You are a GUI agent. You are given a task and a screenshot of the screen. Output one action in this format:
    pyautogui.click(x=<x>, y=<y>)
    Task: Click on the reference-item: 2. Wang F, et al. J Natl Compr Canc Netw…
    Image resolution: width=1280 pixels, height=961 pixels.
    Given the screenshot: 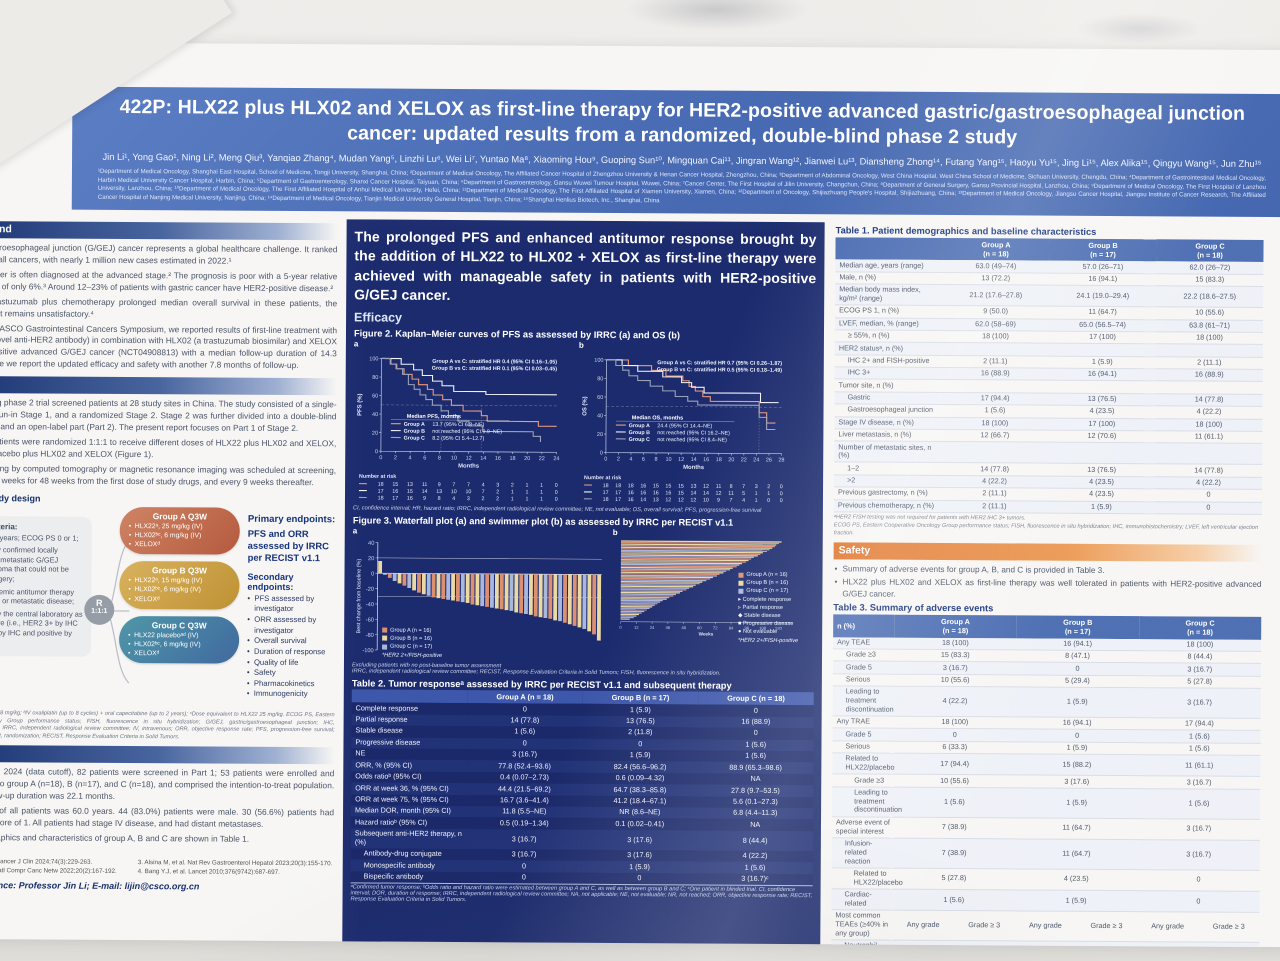 What is the action you would take?
    pyautogui.click(x=58, y=871)
    